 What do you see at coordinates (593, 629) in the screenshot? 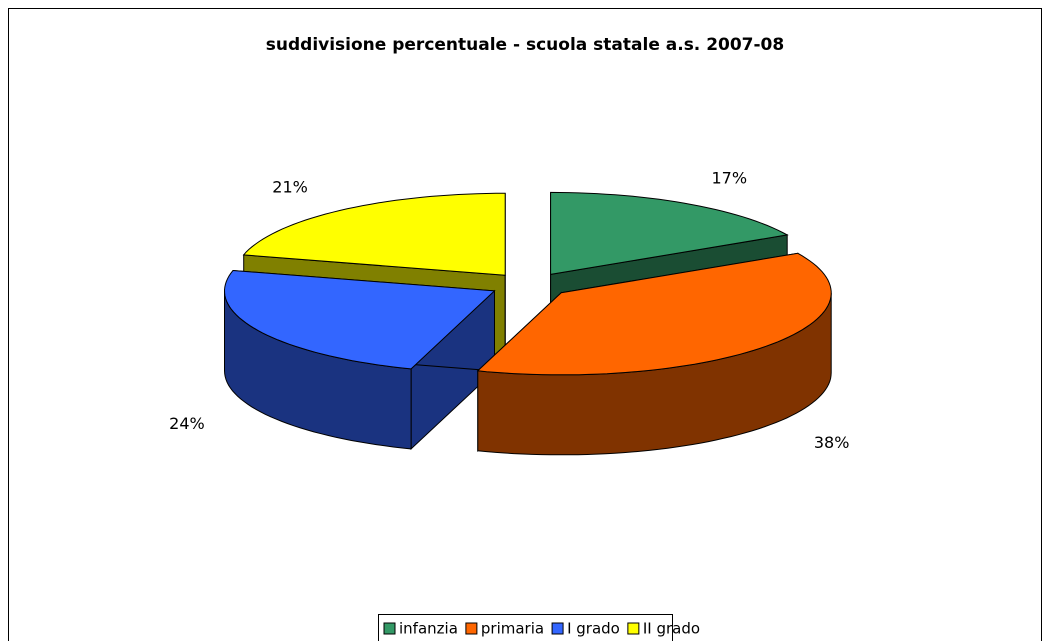
I see `legend-label: I grado` at bounding box center [593, 629].